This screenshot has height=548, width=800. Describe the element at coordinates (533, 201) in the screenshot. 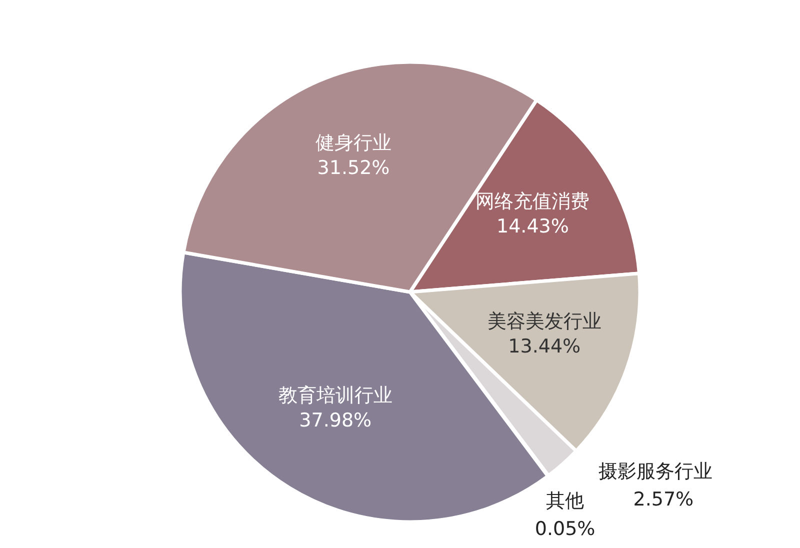

I see `slice-label: 网络充值消费` at that location.